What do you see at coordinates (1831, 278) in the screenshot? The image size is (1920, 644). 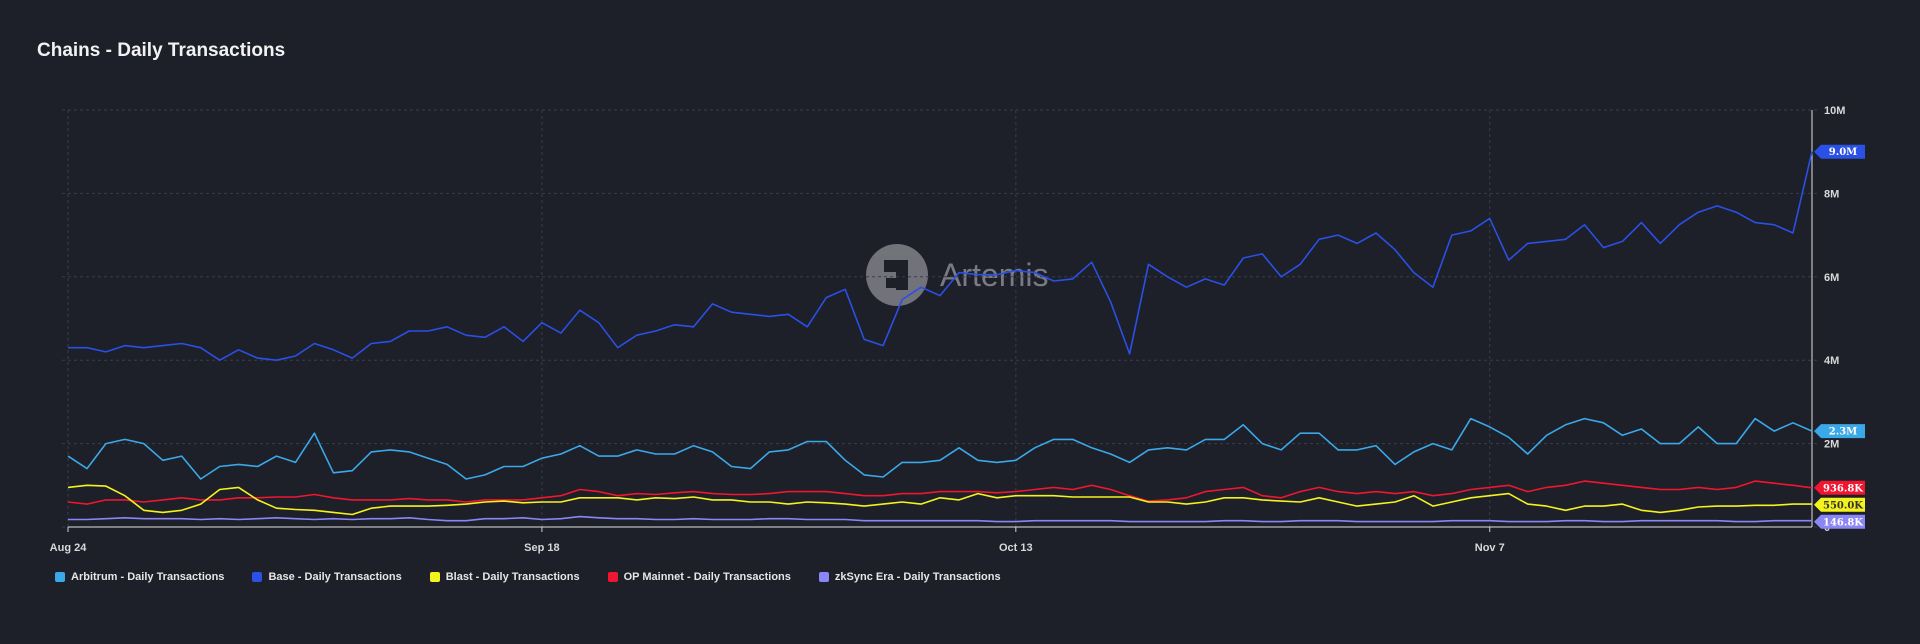 I see `y-tick-label: 6M` at bounding box center [1831, 278].